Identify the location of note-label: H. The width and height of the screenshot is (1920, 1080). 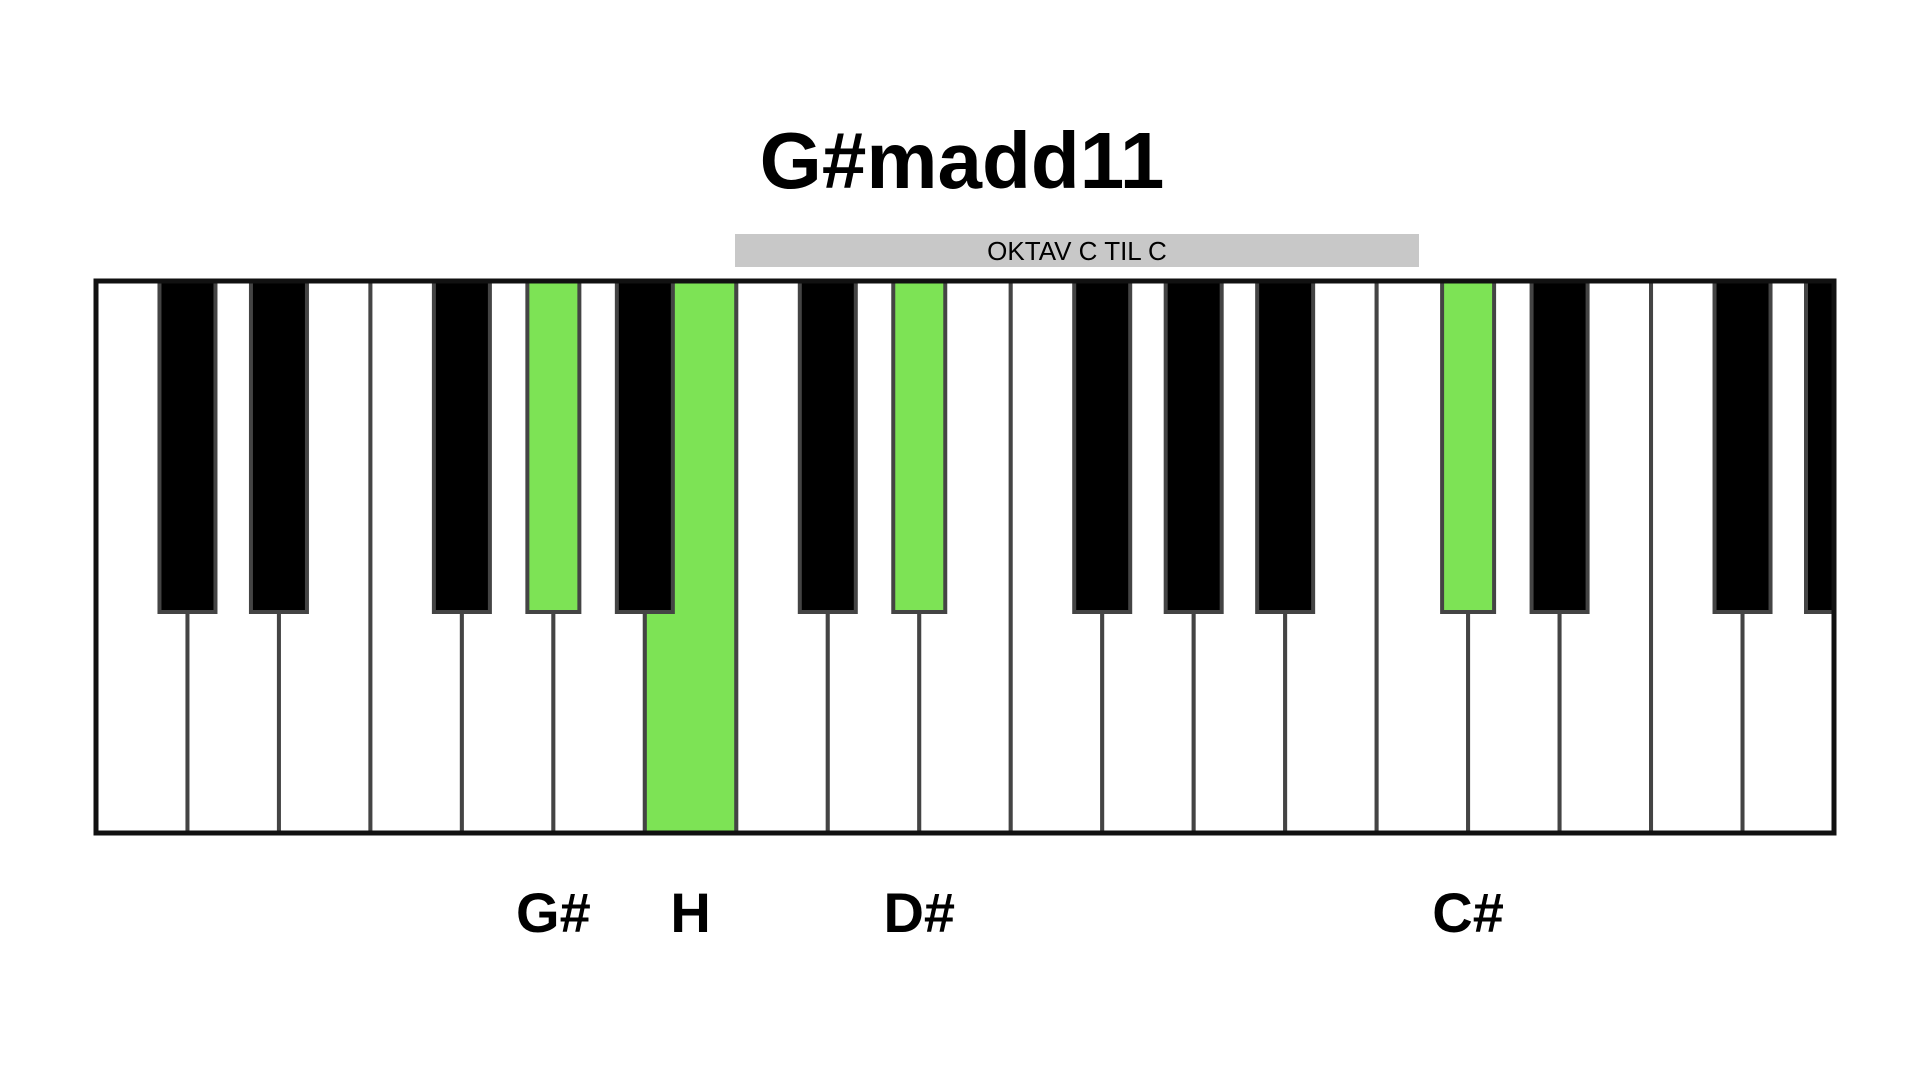
(690, 912).